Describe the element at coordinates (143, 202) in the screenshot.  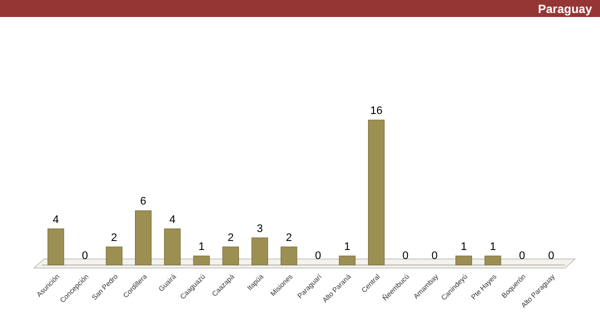
I see `data-label: 6` at that location.